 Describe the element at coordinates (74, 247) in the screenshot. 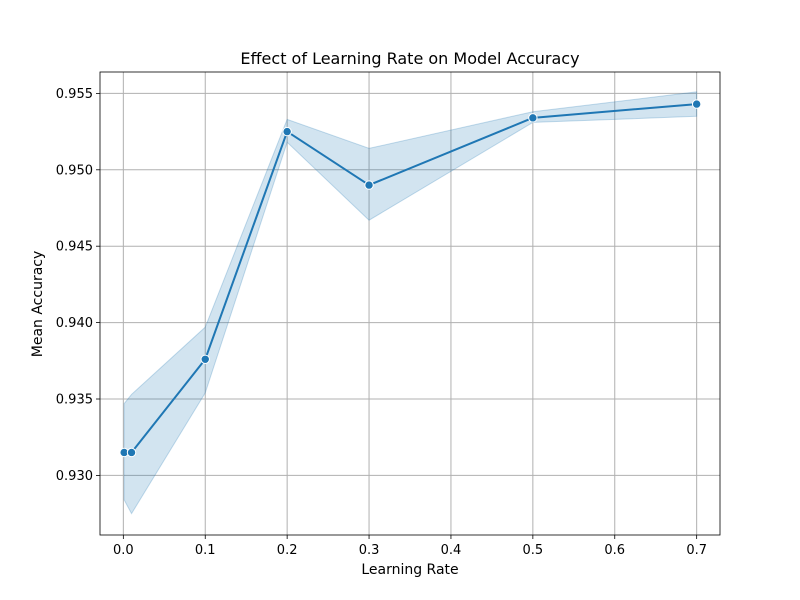

I see `y-tick-label: 0.945` at that location.